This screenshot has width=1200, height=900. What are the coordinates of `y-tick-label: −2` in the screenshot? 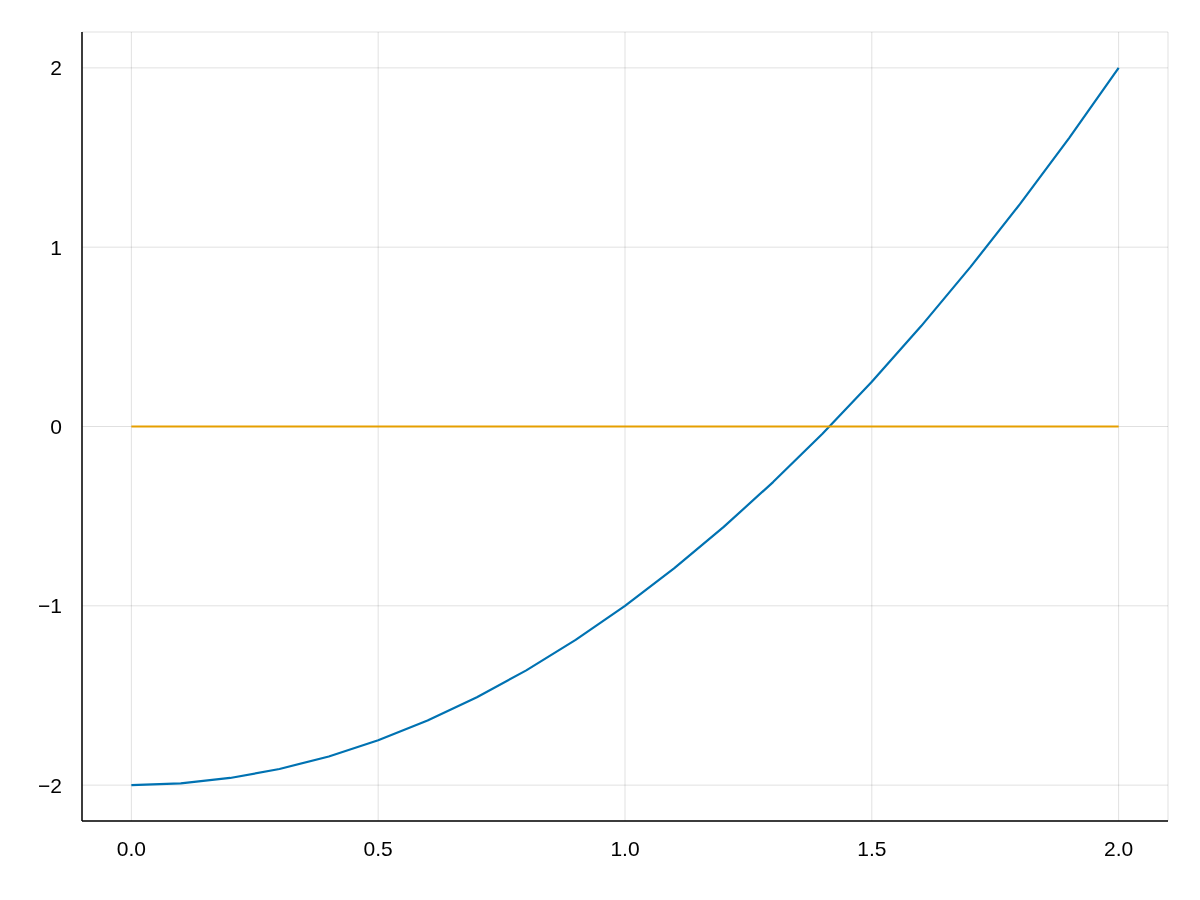 It's located at (50, 785).